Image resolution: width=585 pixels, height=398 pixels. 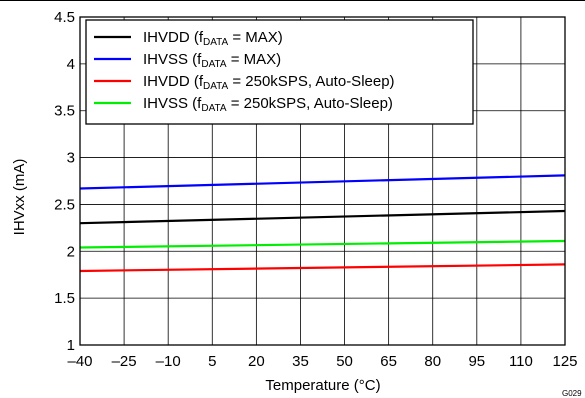 I want to click on y-tick-label: 4.5, so click(x=64, y=17).